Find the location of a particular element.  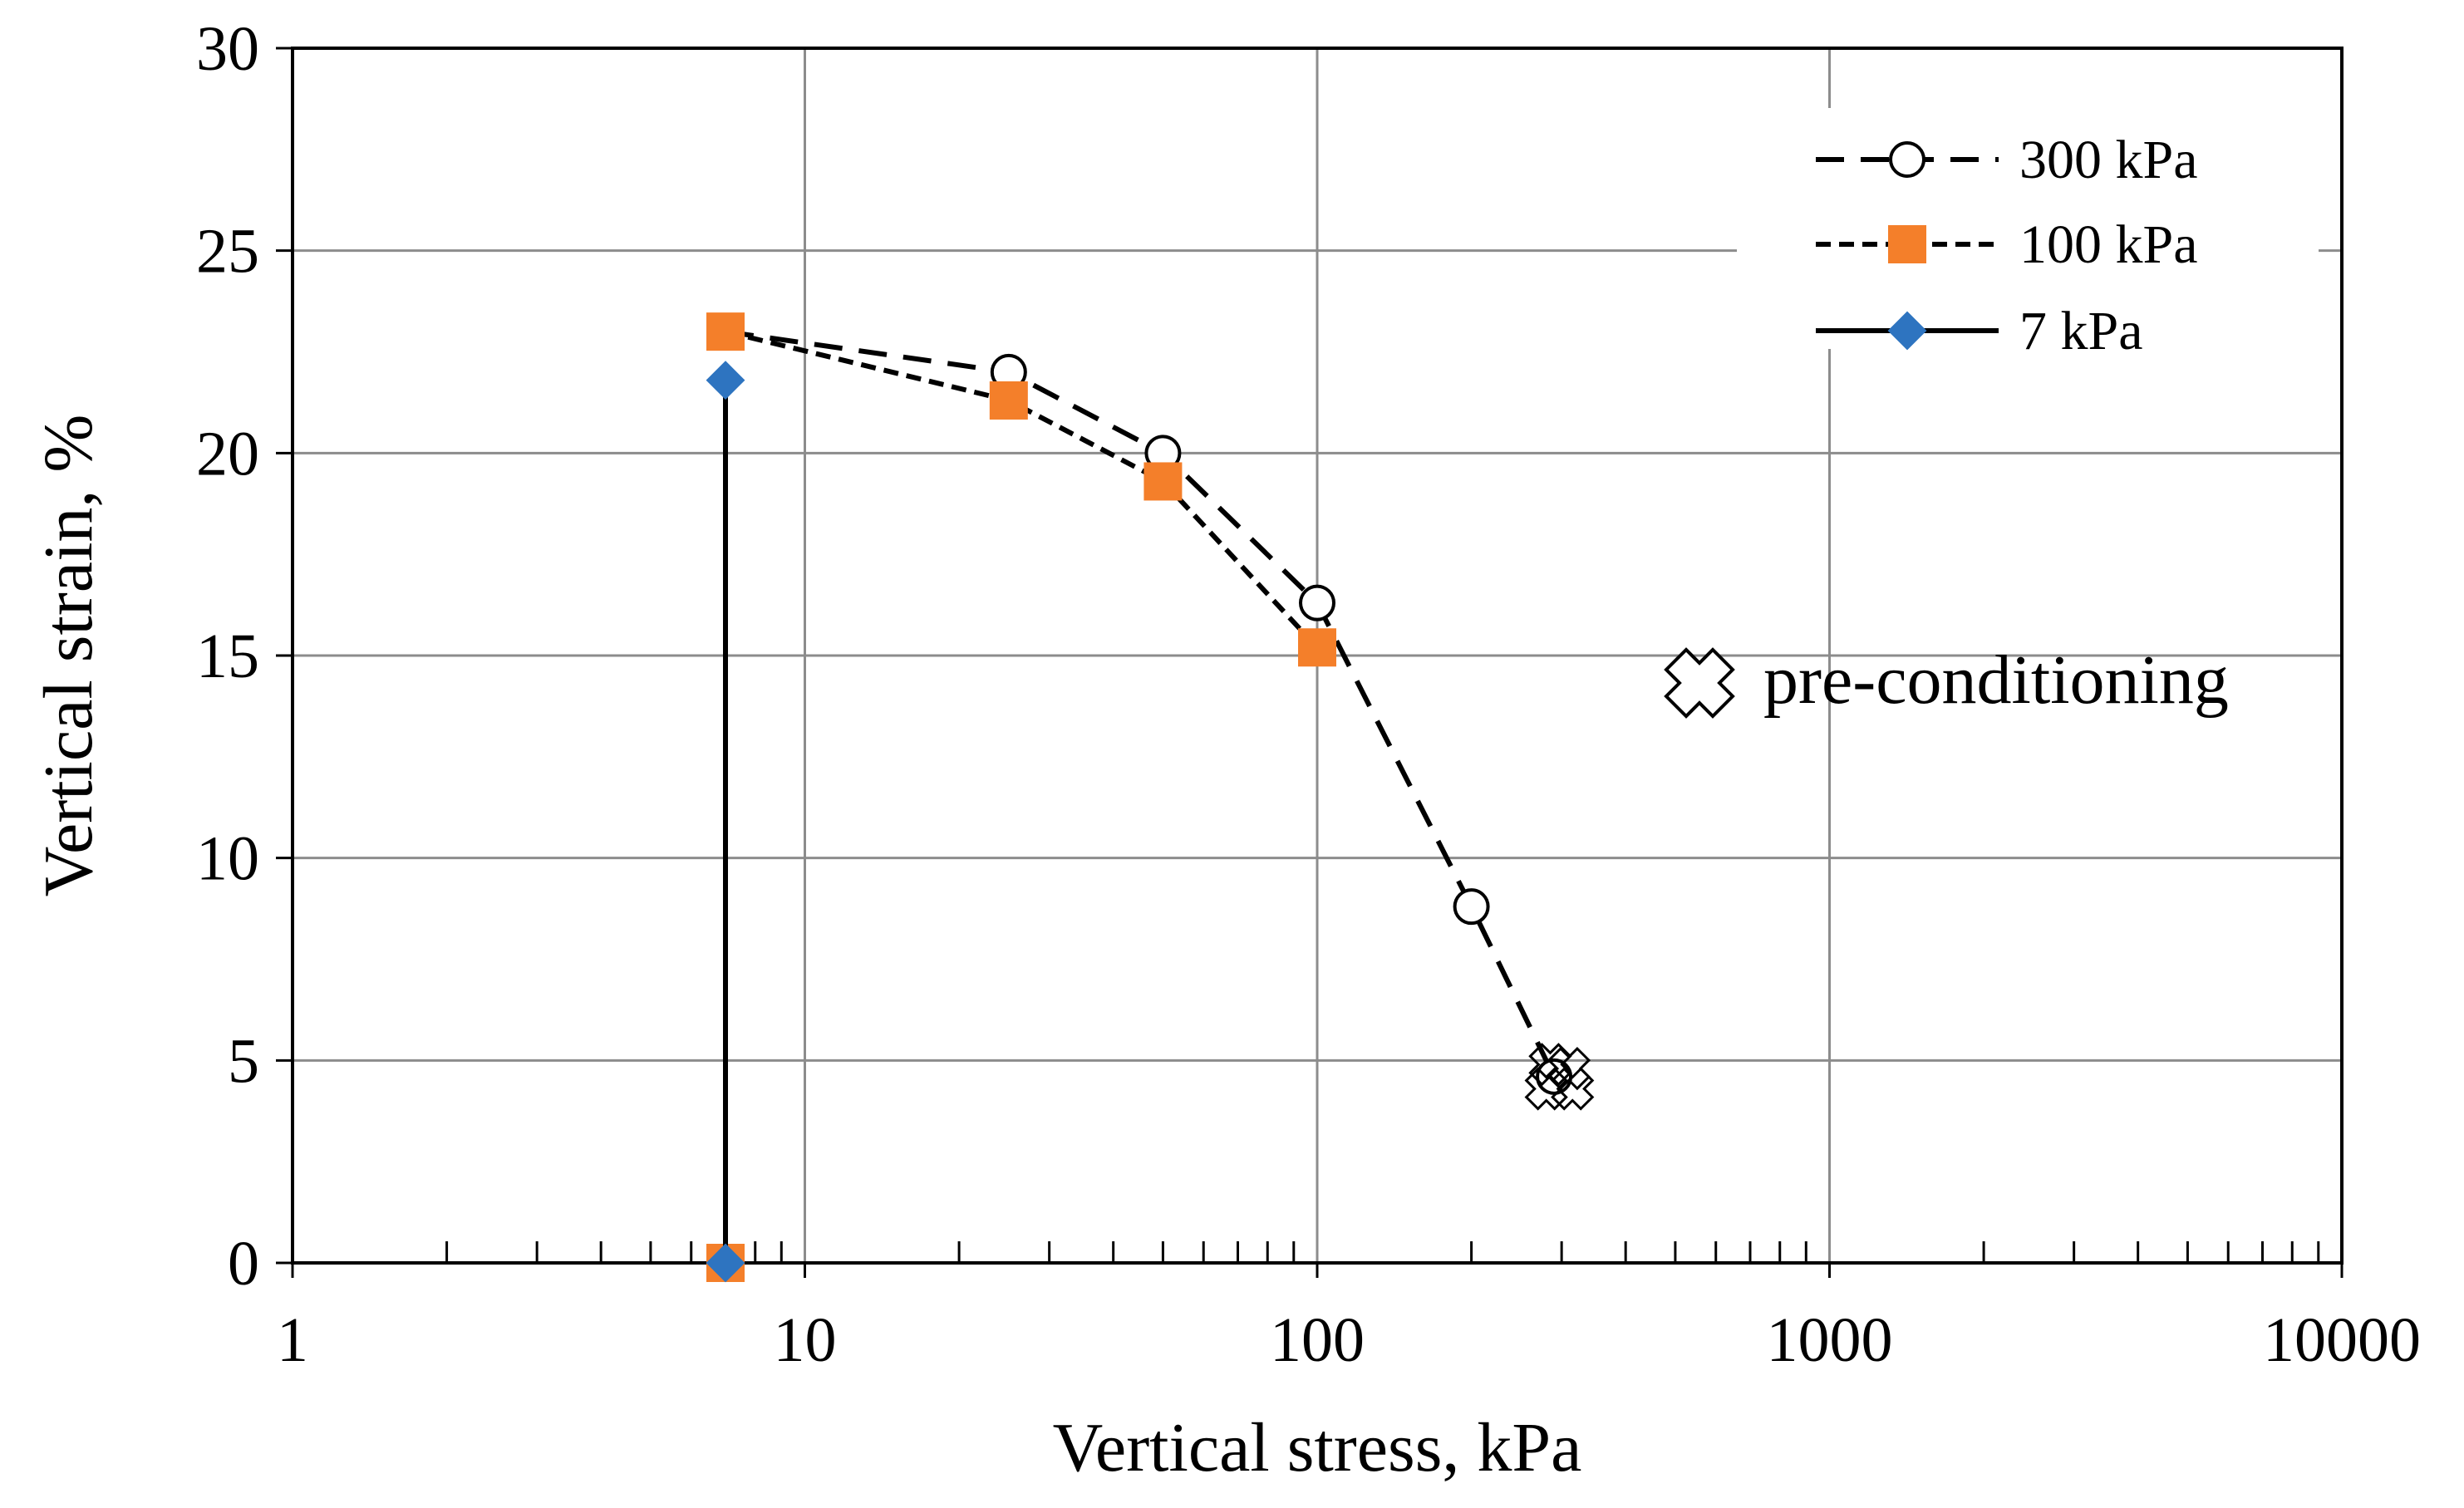

y-axis-title: Vertical strain, % is located at coordinates (68, 656).